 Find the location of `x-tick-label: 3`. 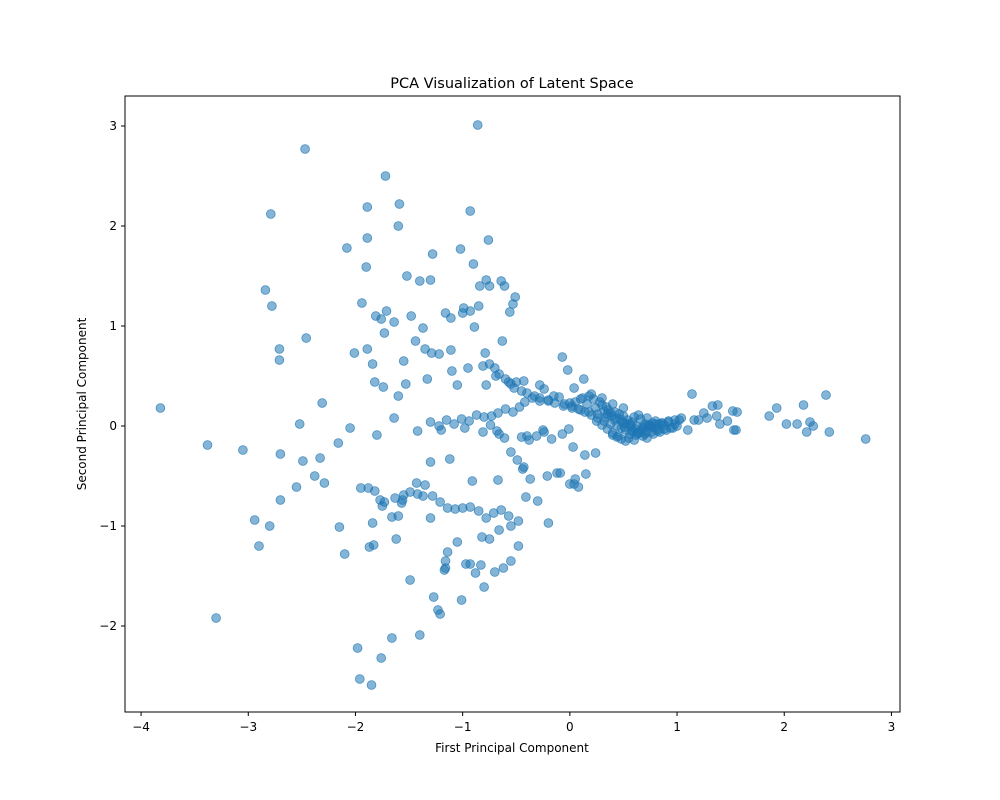

x-tick-label: 3 is located at coordinates (892, 727).